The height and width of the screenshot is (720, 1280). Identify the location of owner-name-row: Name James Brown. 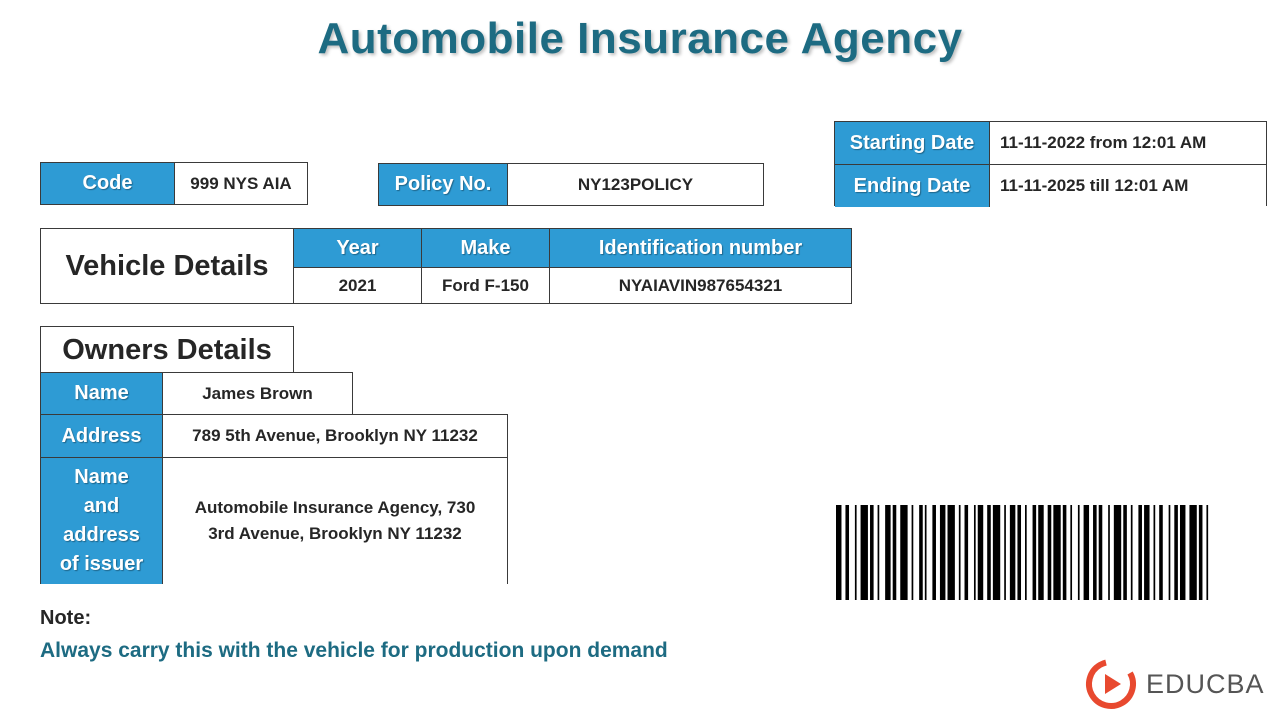
(196, 393).